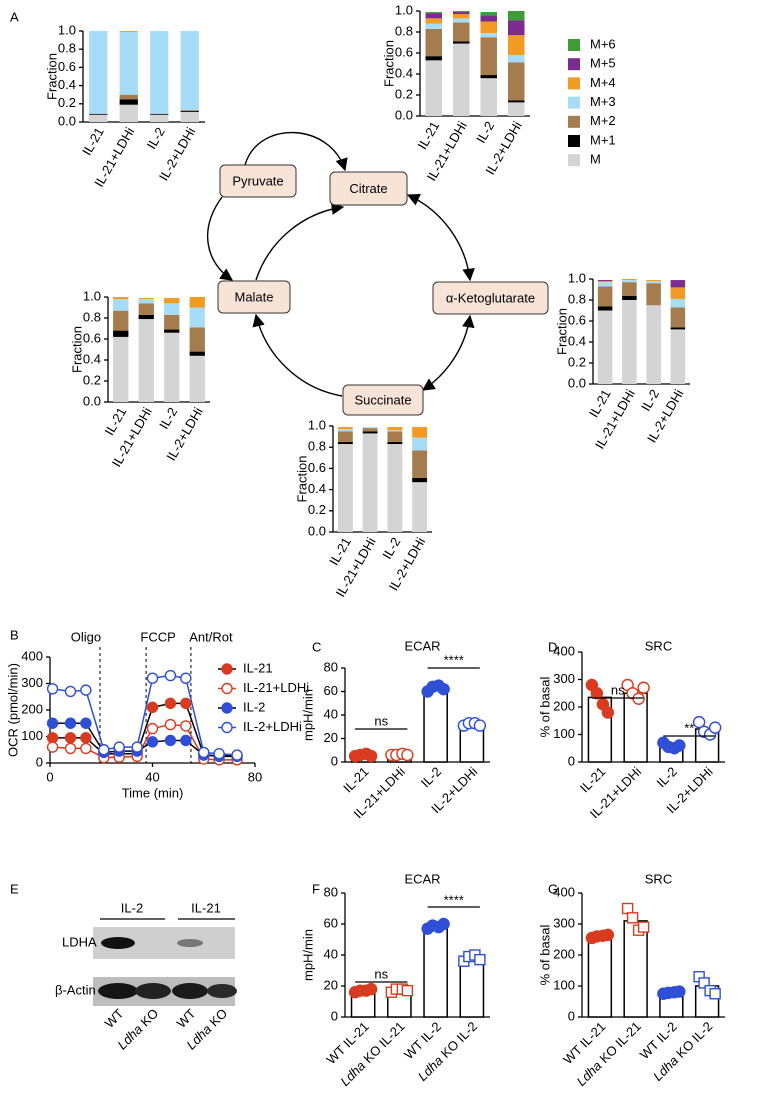 This screenshot has width=762, height=1107. What do you see at coordinates (220, 238) in the screenshot?
I see `arrow` at bounding box center [220, 238].